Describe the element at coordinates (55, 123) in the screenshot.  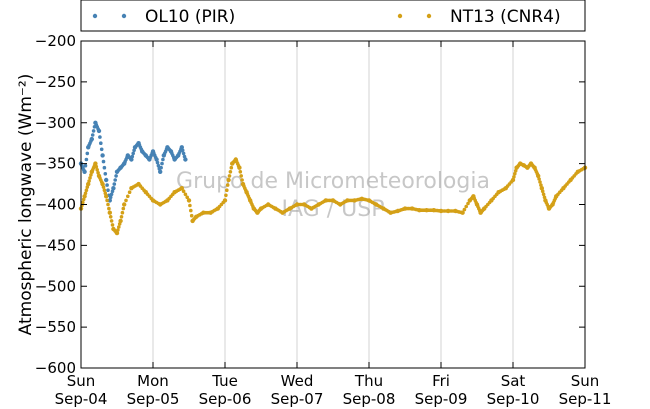
I see `y-tick-label: −300` at that location.